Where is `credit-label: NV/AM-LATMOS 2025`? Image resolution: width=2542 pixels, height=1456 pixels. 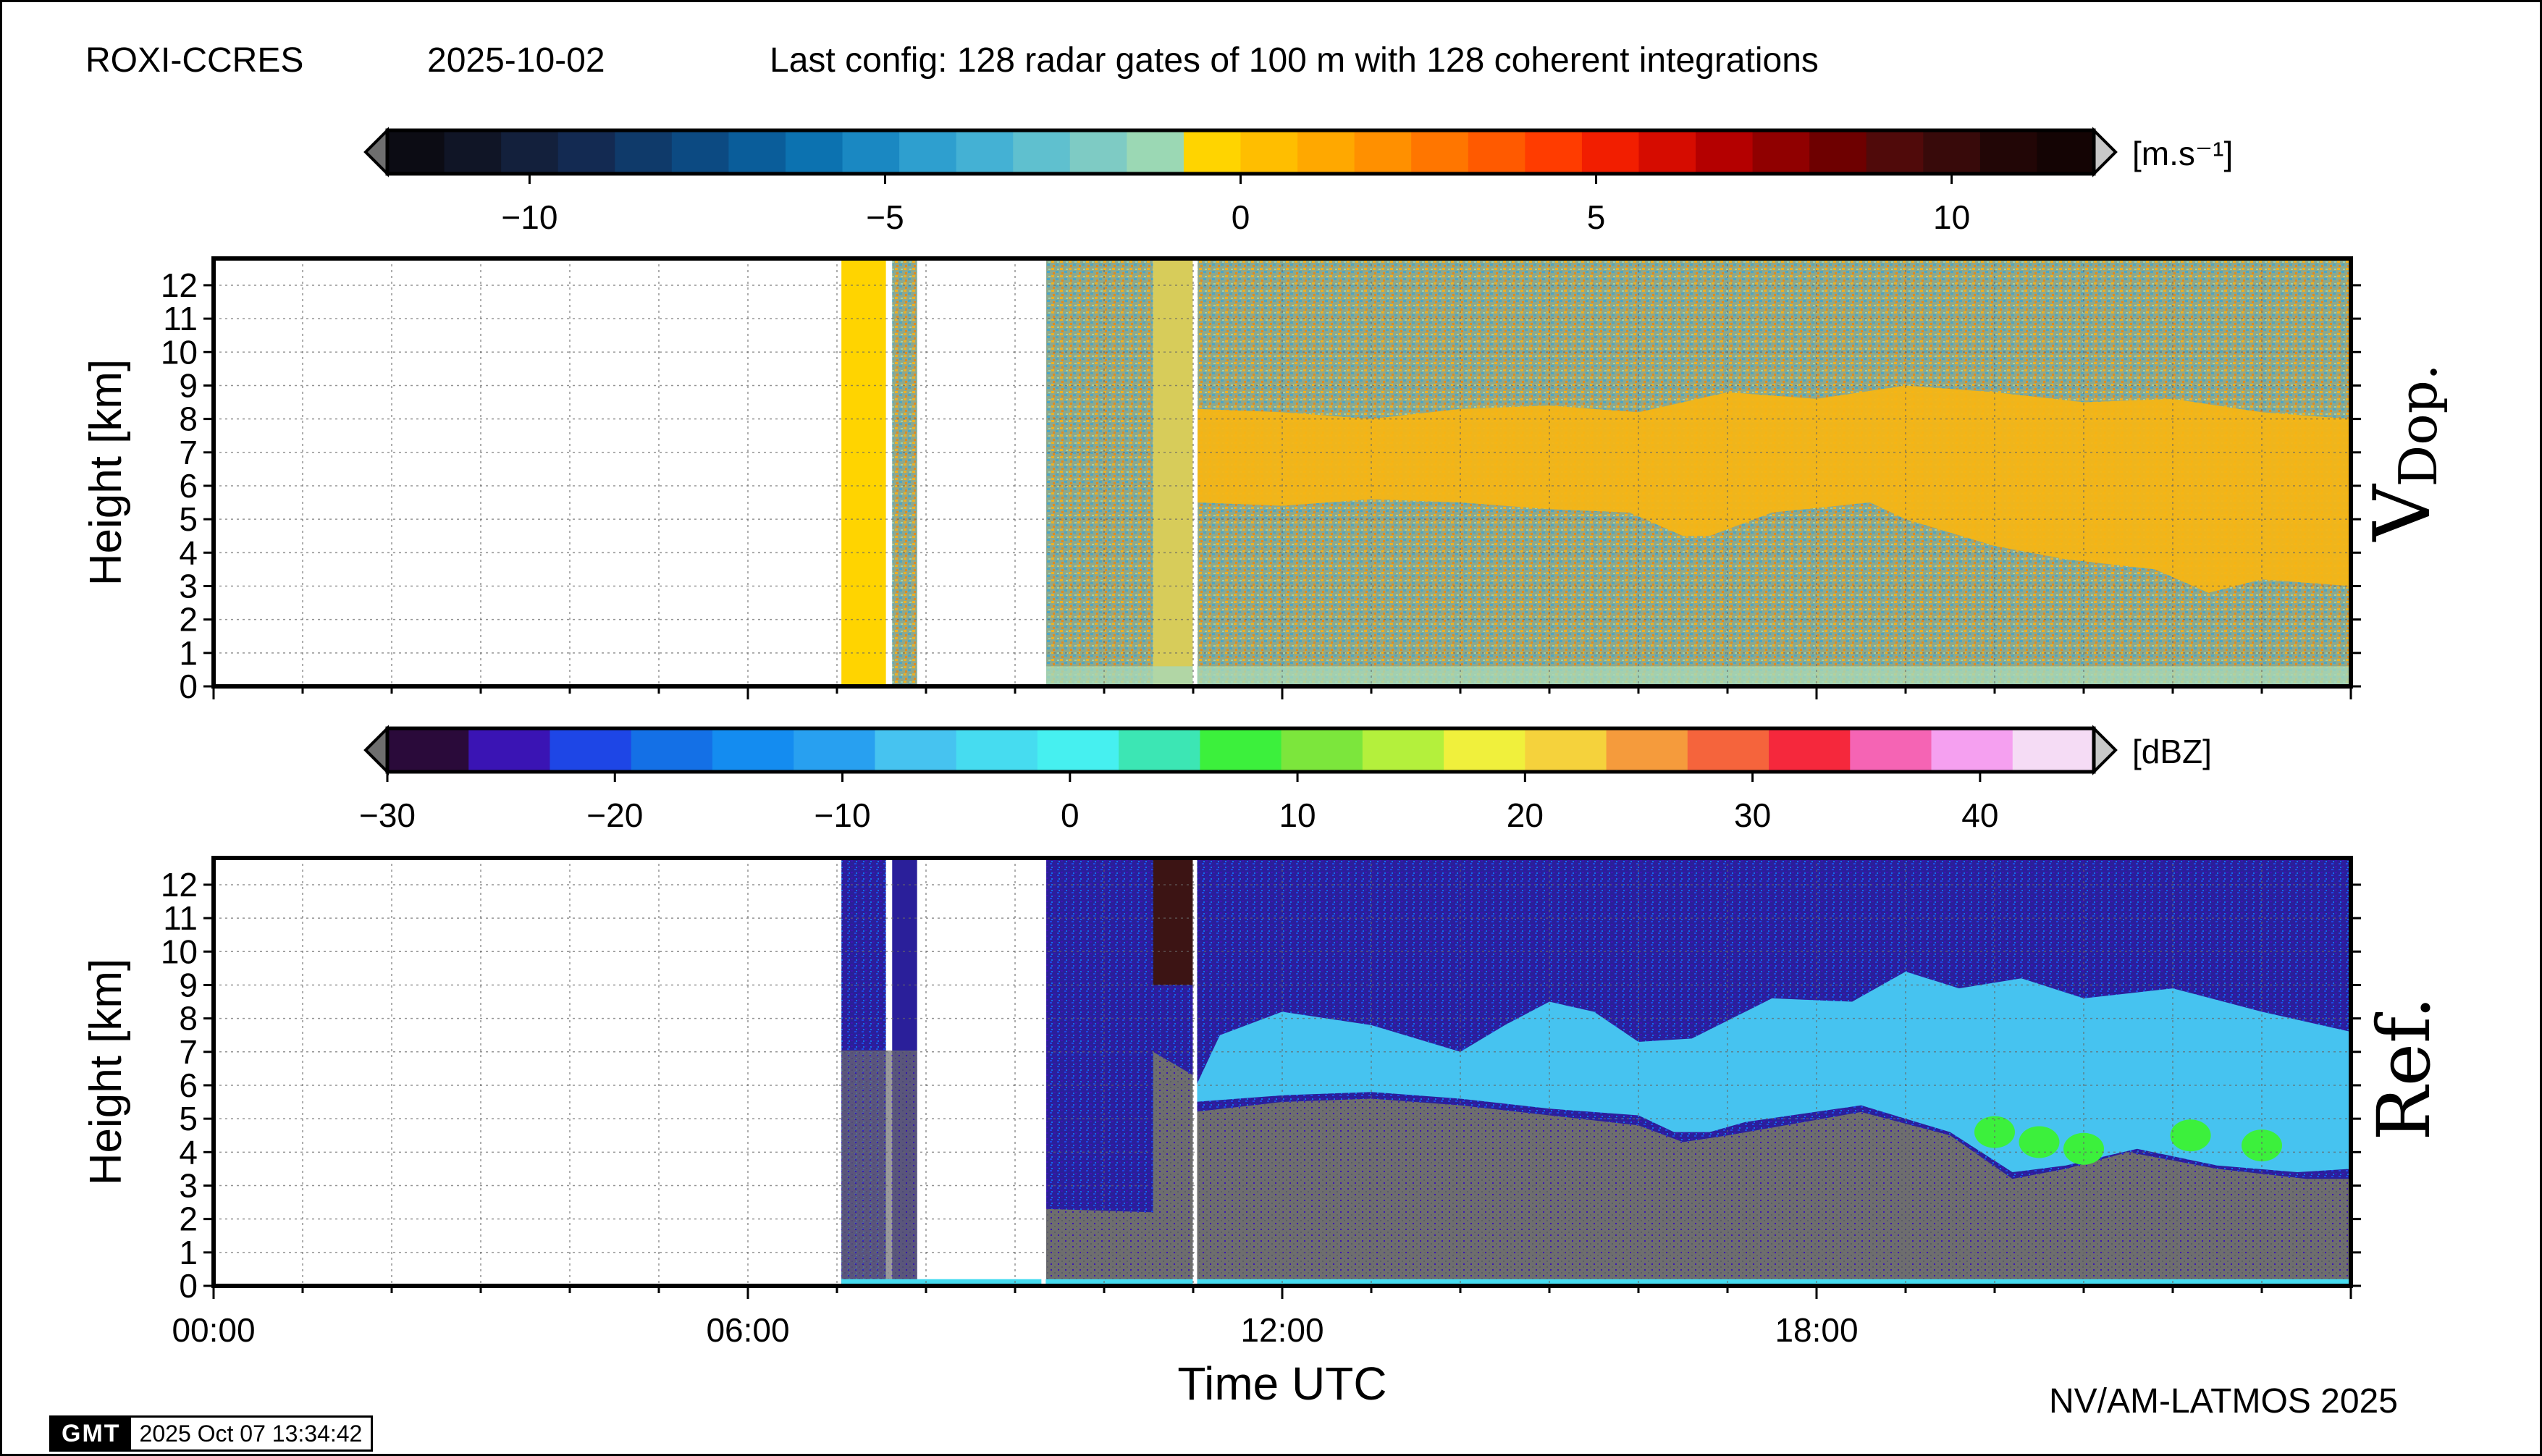 credit-label: NV/AM-LATMOS 2025 is located at coordinates (2223, 1401).